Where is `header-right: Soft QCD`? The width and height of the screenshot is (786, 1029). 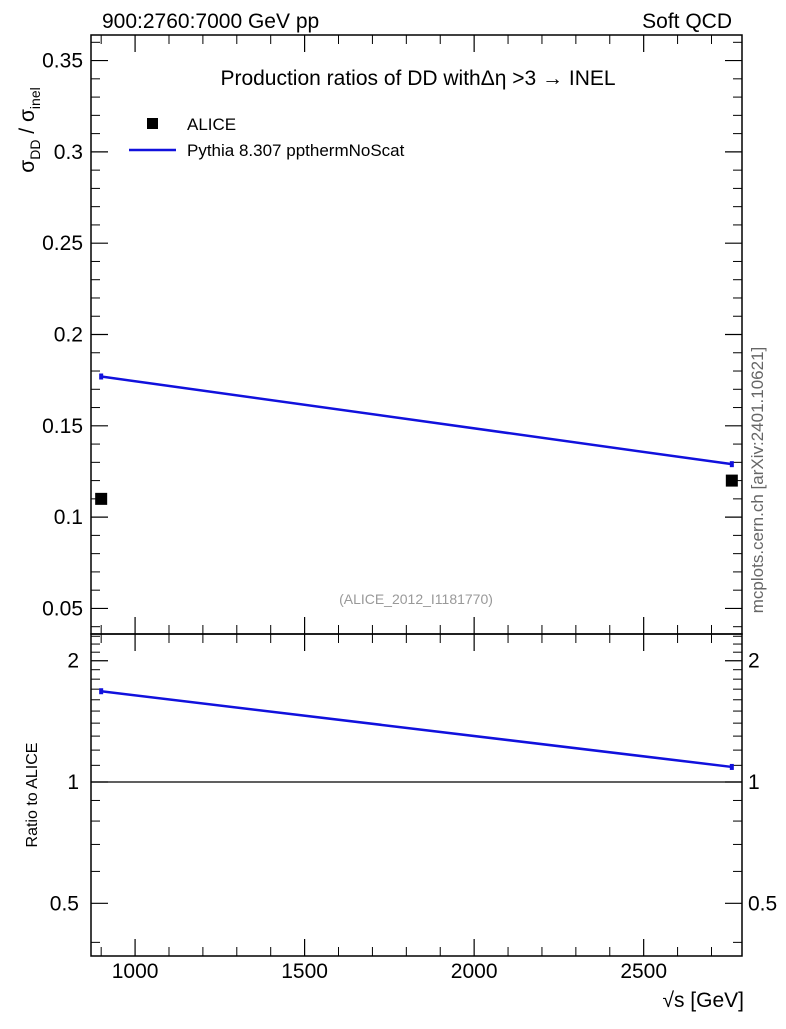
header-right: Soft QCD is located at coordinates (687, 21).